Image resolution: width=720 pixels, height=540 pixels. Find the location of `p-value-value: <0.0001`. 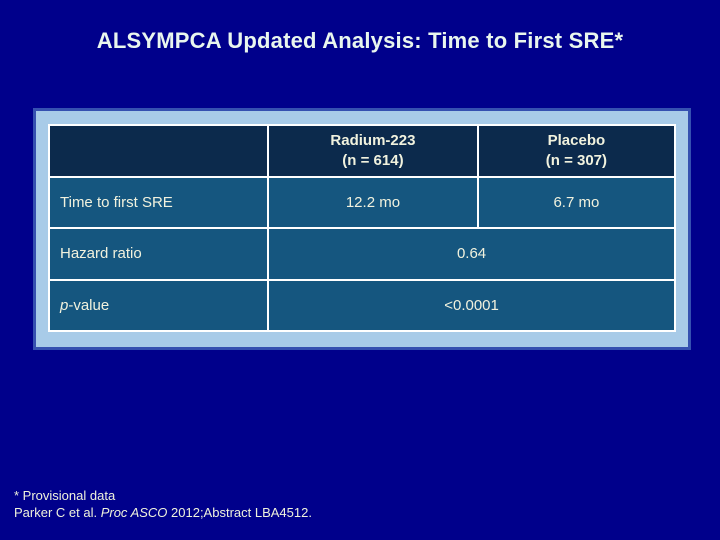

p-value-value: <0.0001 is located at coordinates (471, 305).